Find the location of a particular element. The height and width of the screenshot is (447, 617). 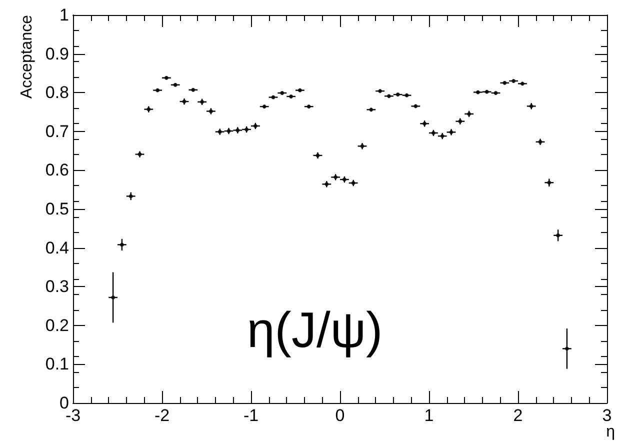

y-tick-label: 0.3 is located at coordinates (57, 286).